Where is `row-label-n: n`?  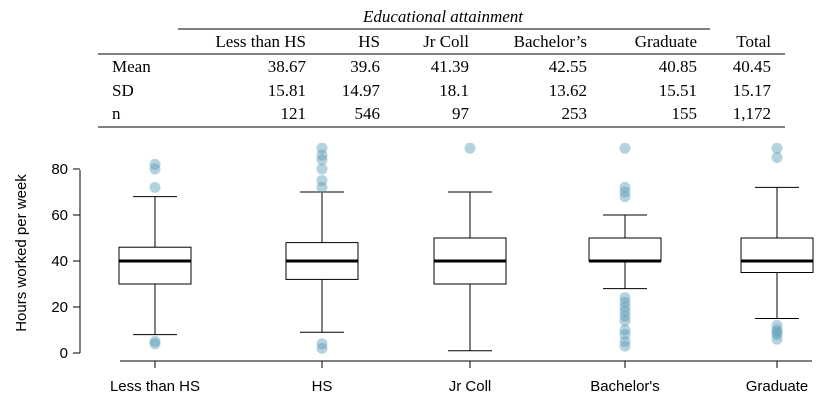
row-label-n: n is located at coordinates (116, 113).